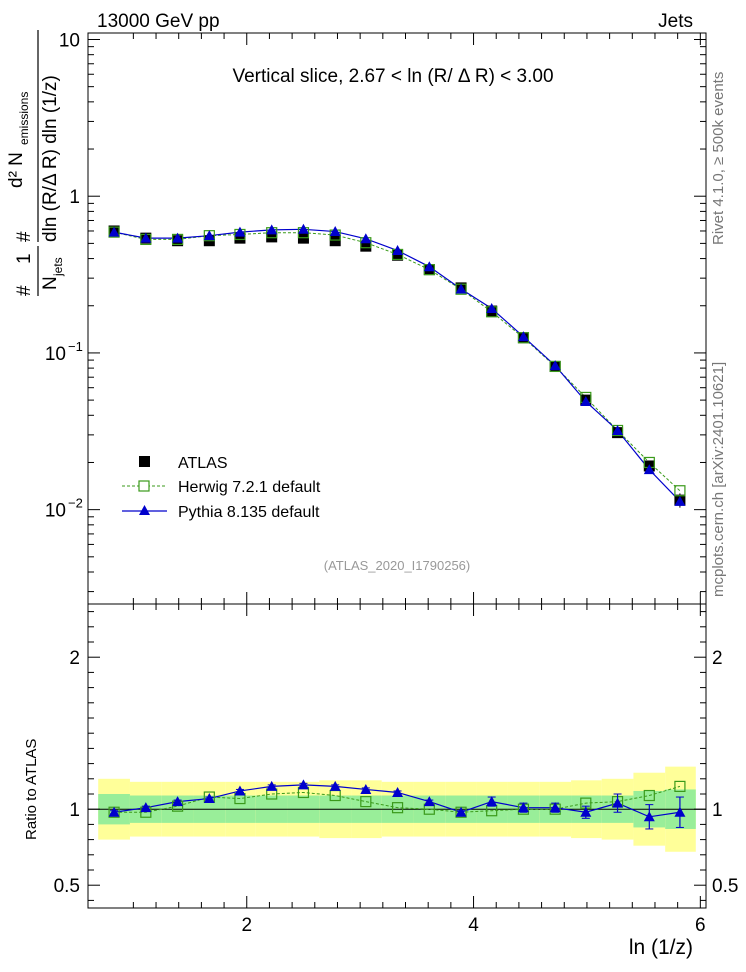 The image size is (746, 972). Describe the element at coordinates (249, 512) in the screenshot. I see `legend-pythia-label: Pythia 8.135 default` at that location.